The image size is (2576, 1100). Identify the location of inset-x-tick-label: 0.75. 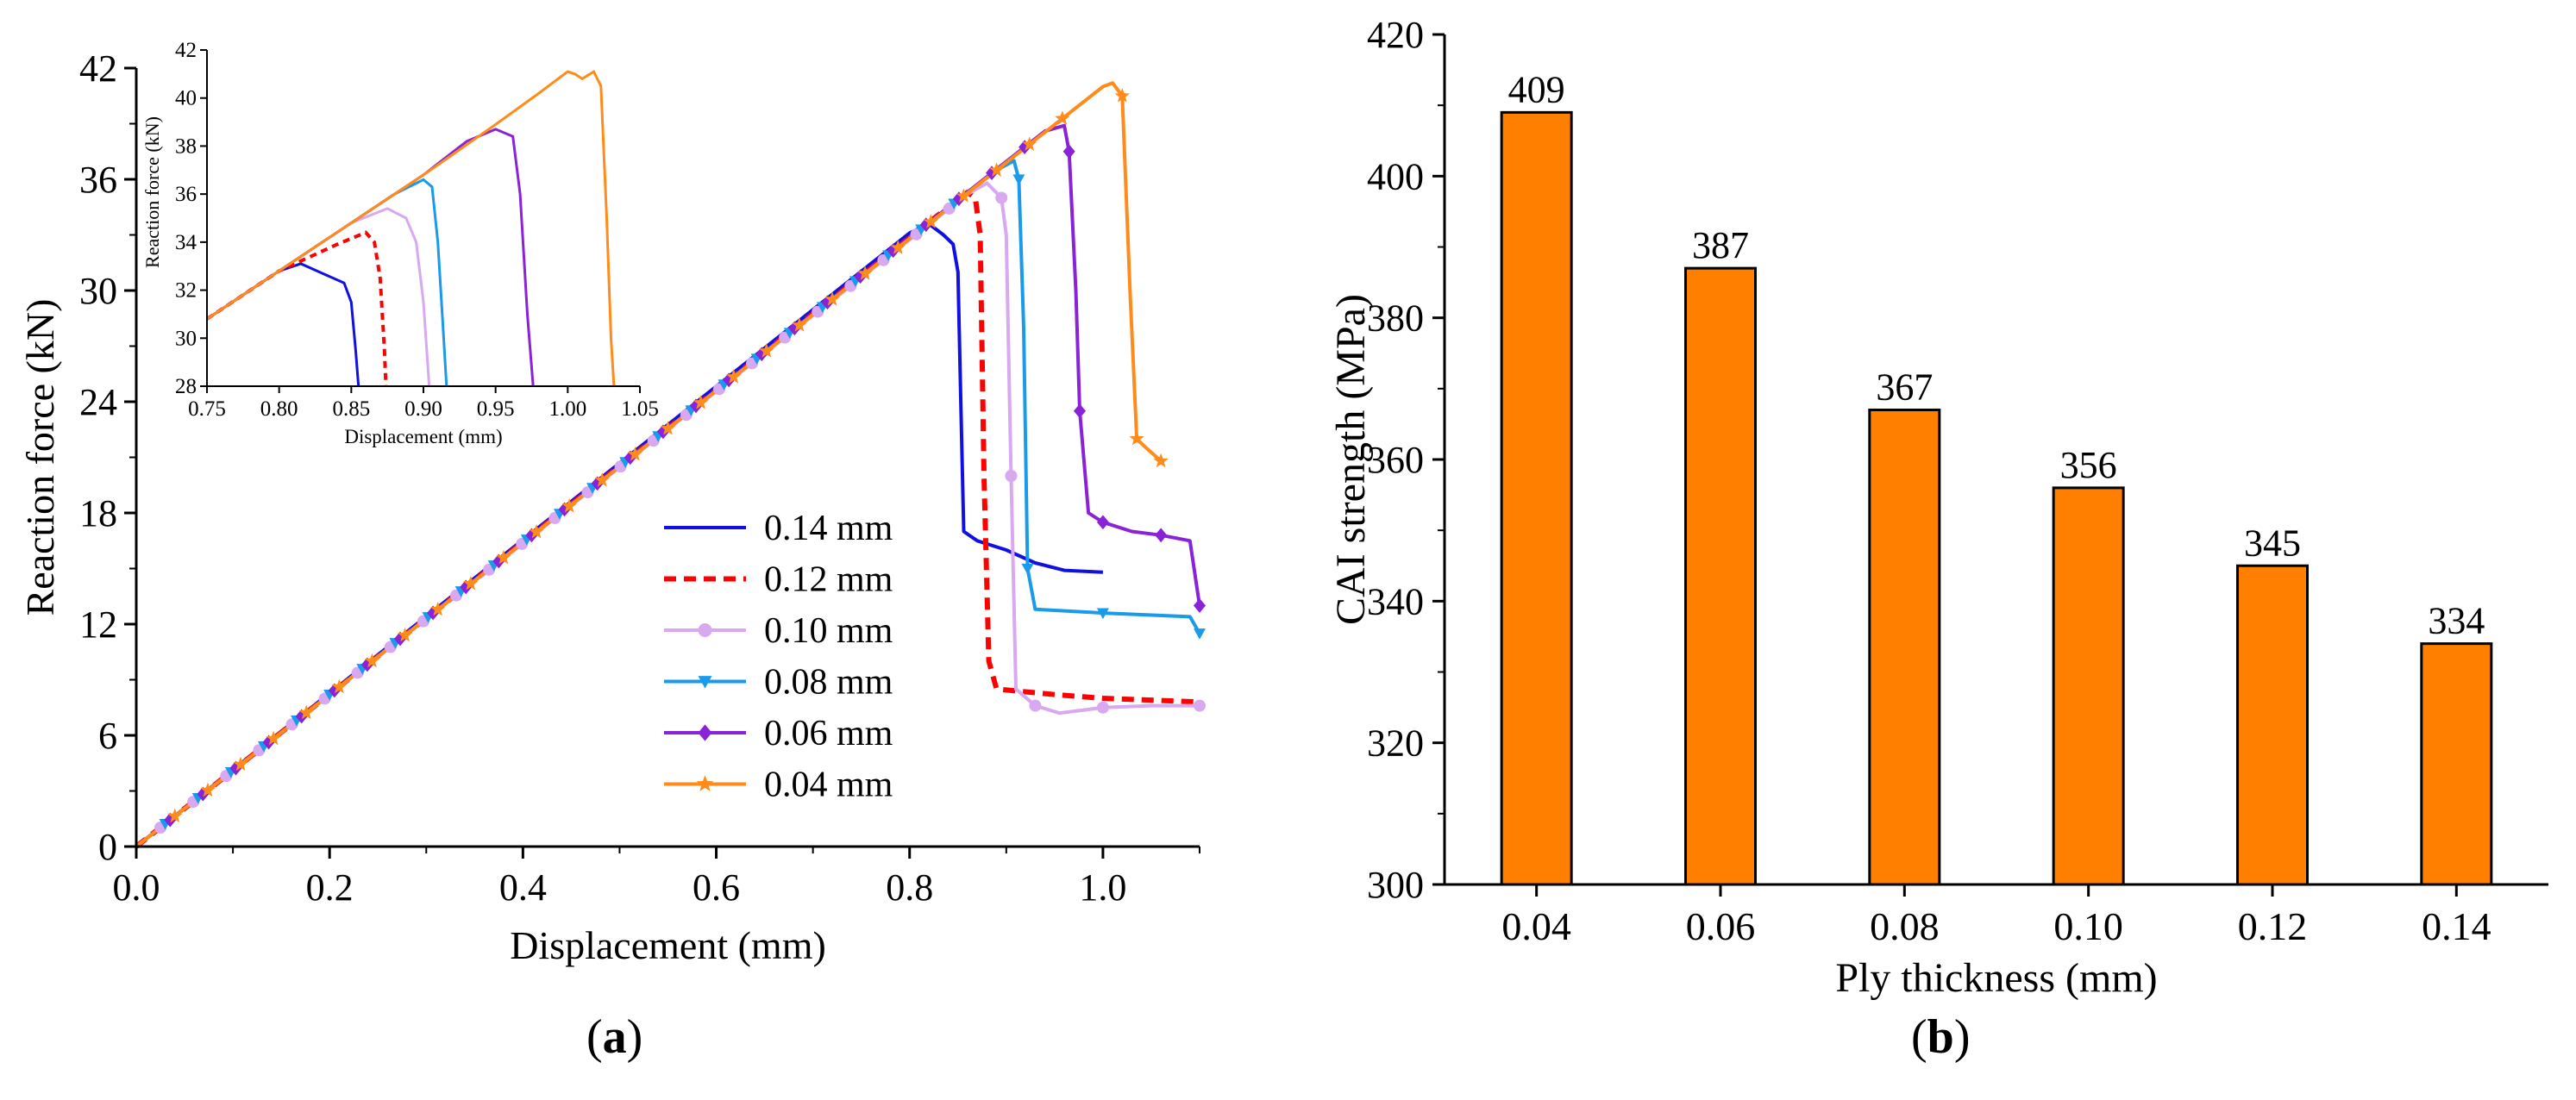
(207, 409).